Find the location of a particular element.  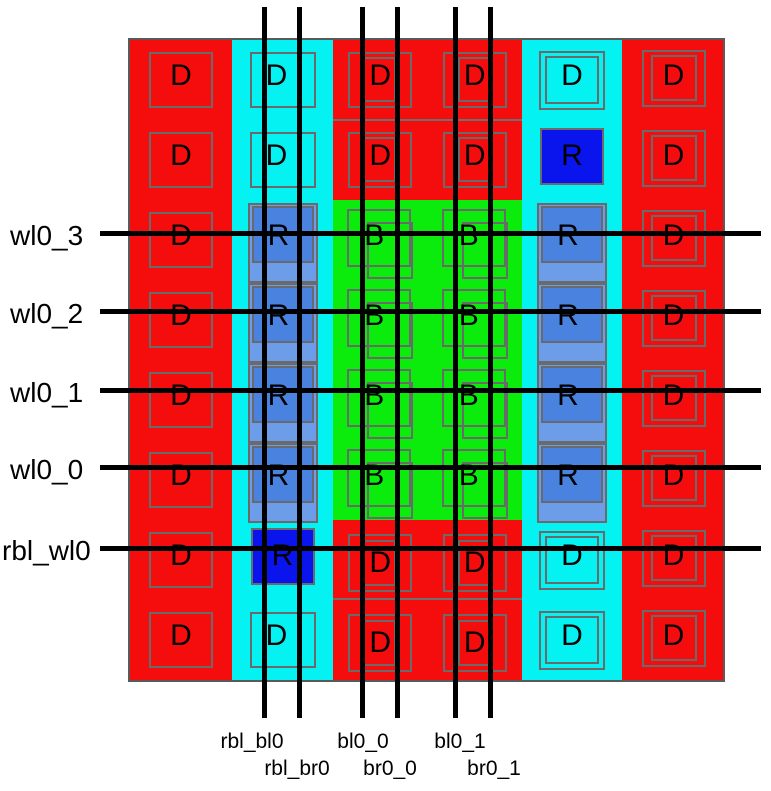

cell-r6c4-bitcell-outer is located at coordinates (473, 478).